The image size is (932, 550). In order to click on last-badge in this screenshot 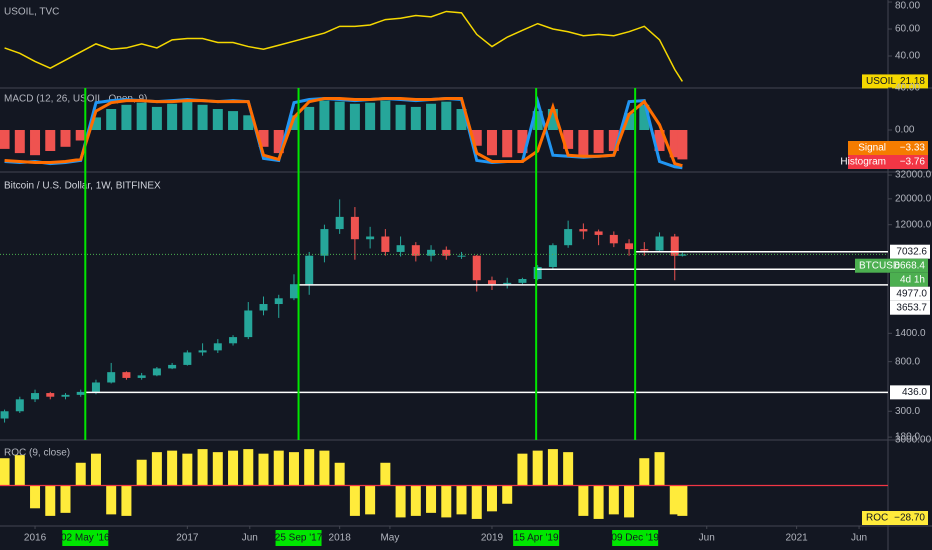, I will do `click(891, 265)`.